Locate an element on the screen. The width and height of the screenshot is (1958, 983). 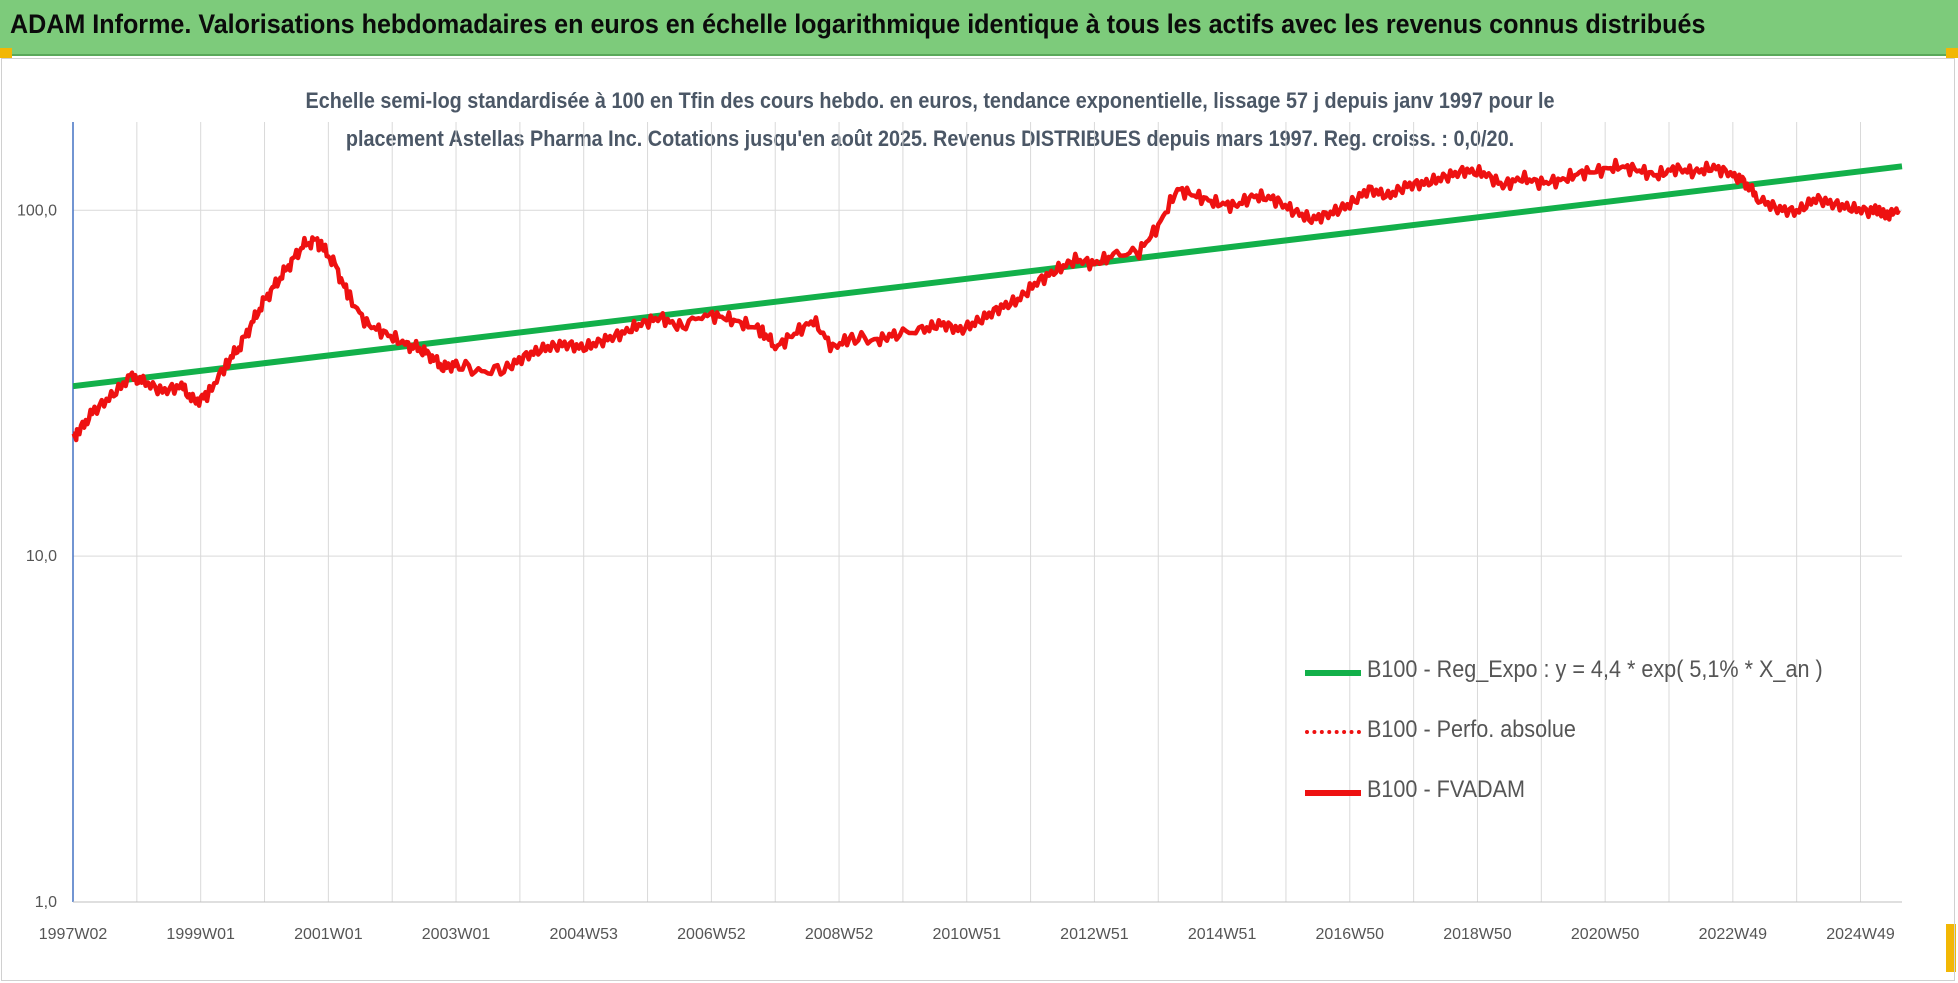
legend-label-absolute: B100 - Perfo. absolue is located at coordinates (1471, 729).